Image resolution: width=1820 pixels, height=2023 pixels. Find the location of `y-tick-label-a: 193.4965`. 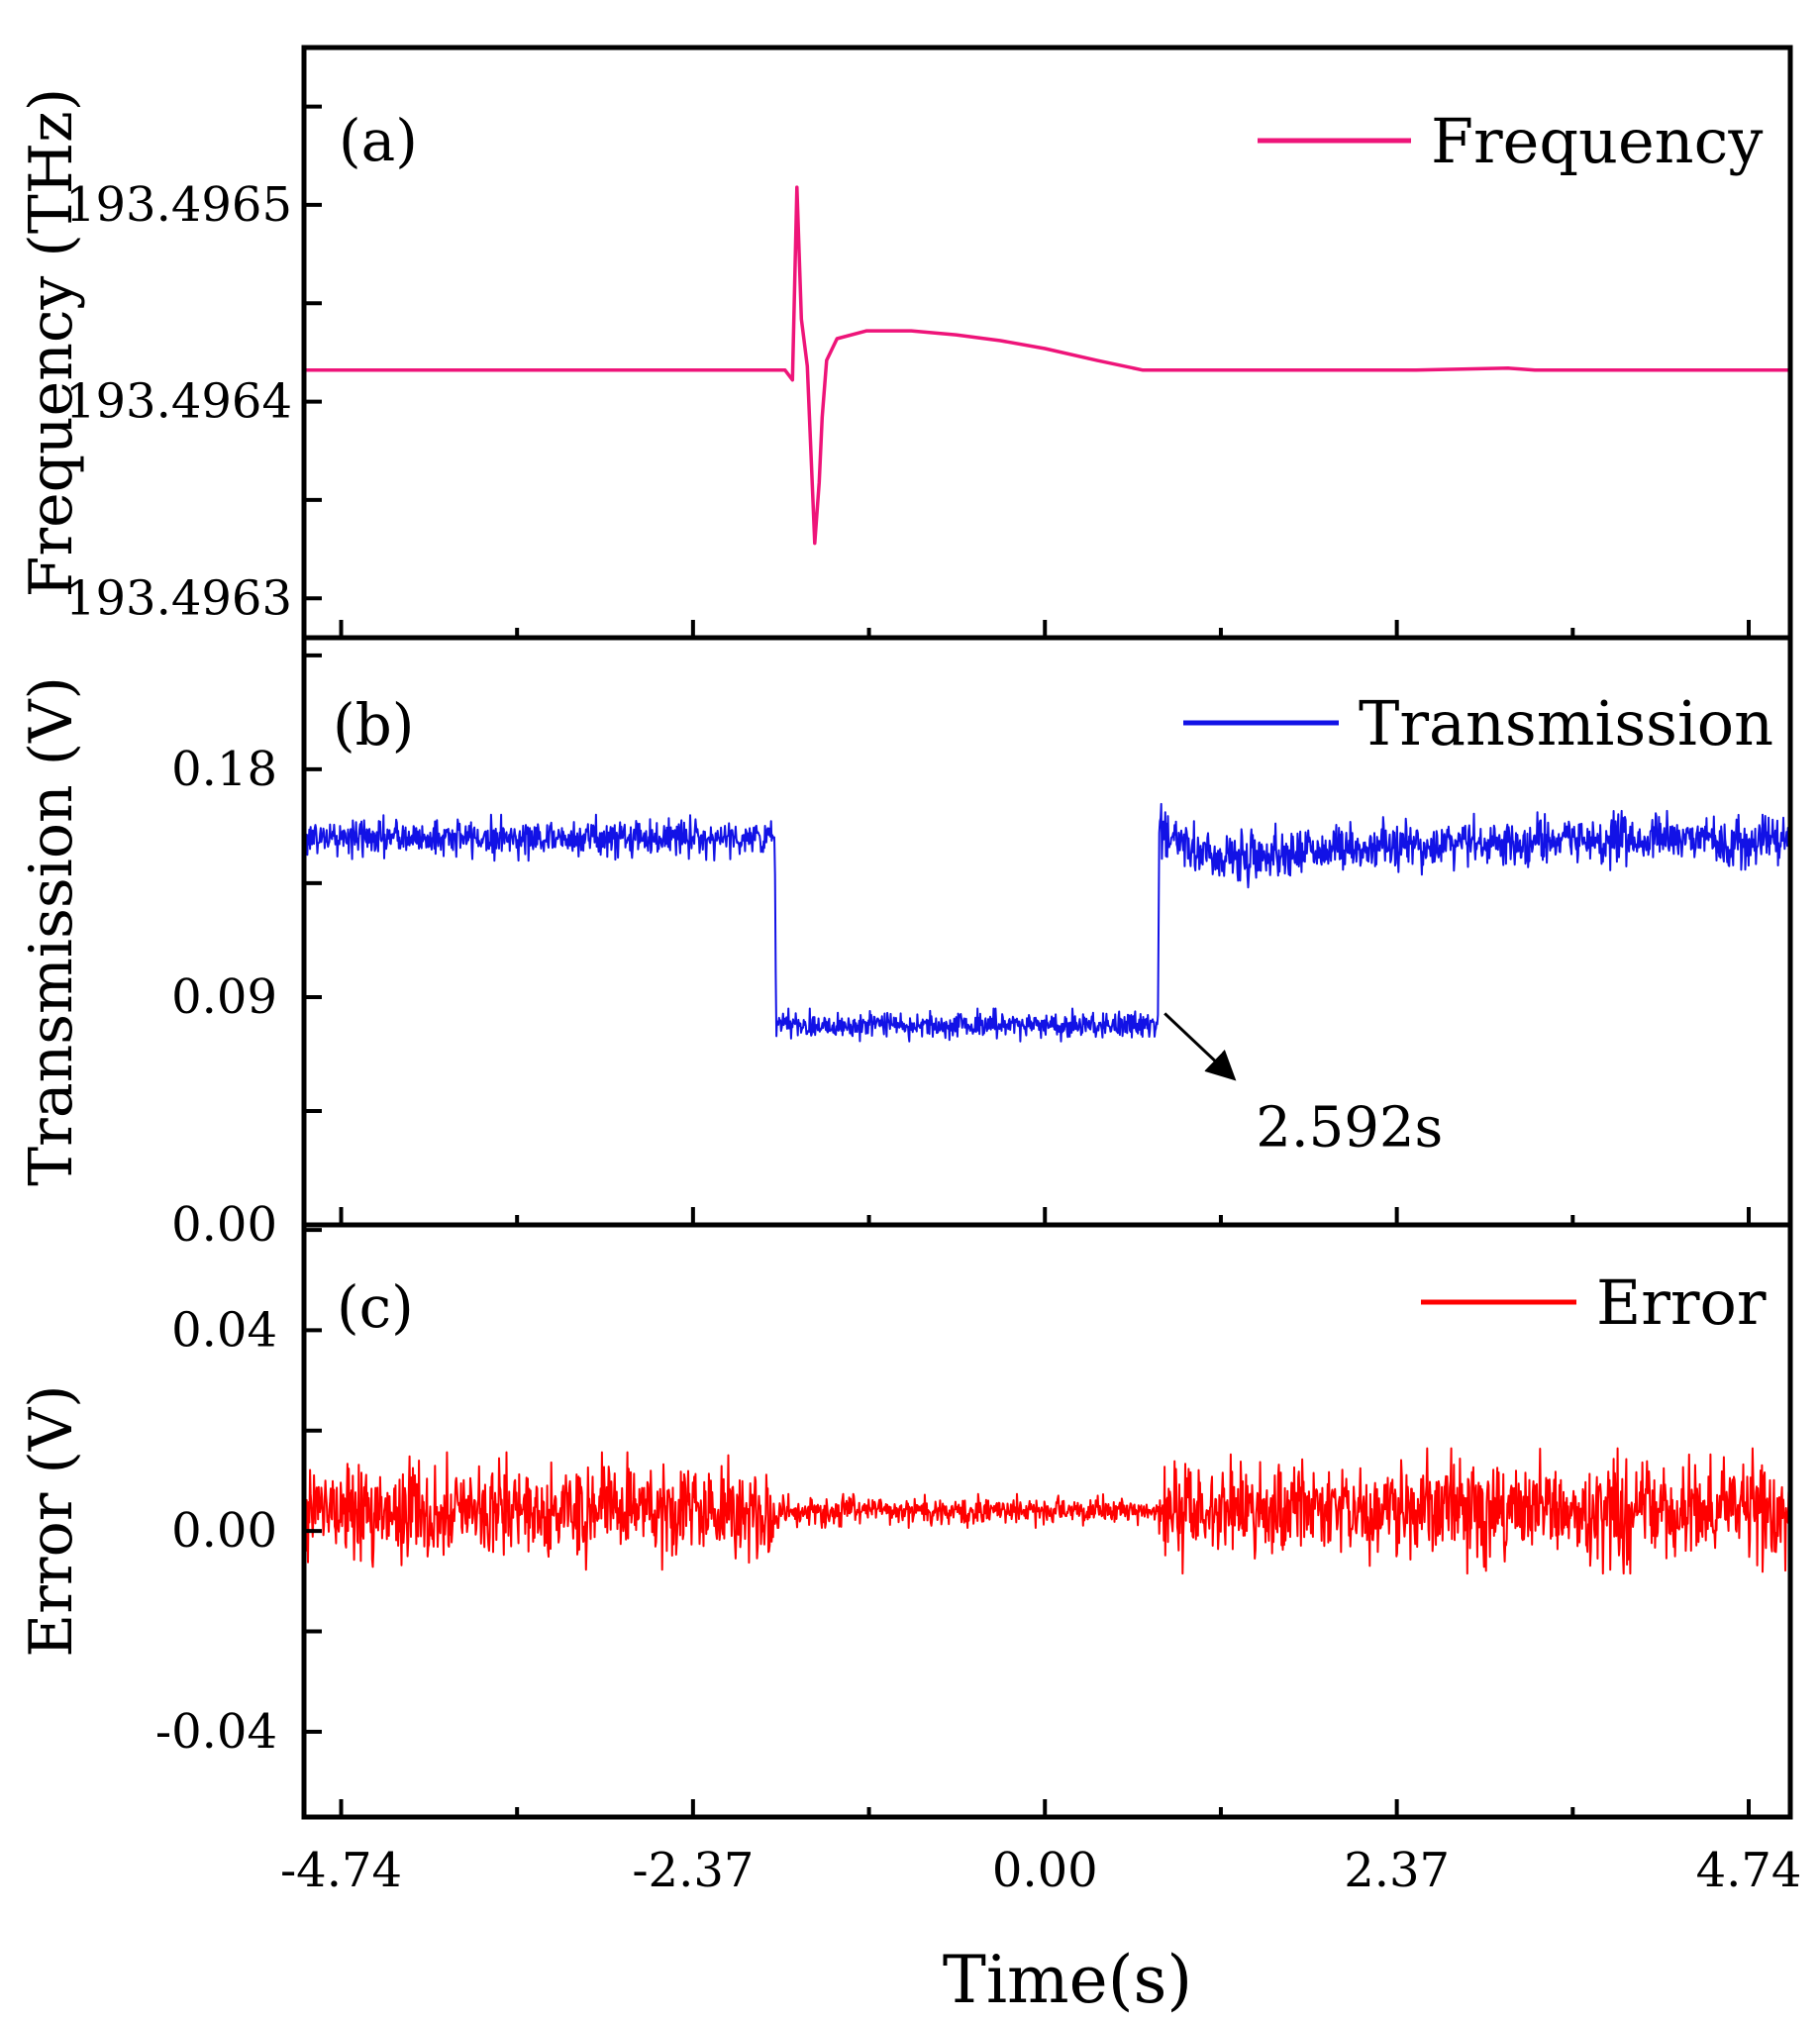

y-tick-label-a: 193.4965 is located at coordinates (178, 205).